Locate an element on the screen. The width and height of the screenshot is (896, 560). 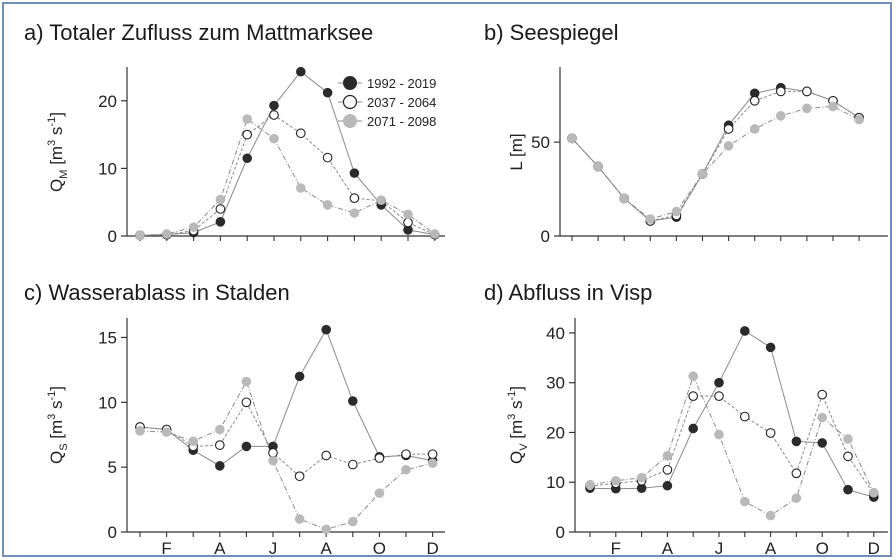
y-axis-label: L [m] is located at coordinates (516, 151).